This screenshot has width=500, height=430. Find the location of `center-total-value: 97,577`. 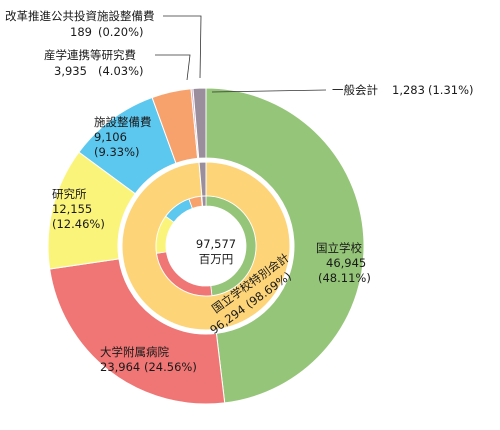

center-total-value: 97,577 is located at coordinates (216, 244).